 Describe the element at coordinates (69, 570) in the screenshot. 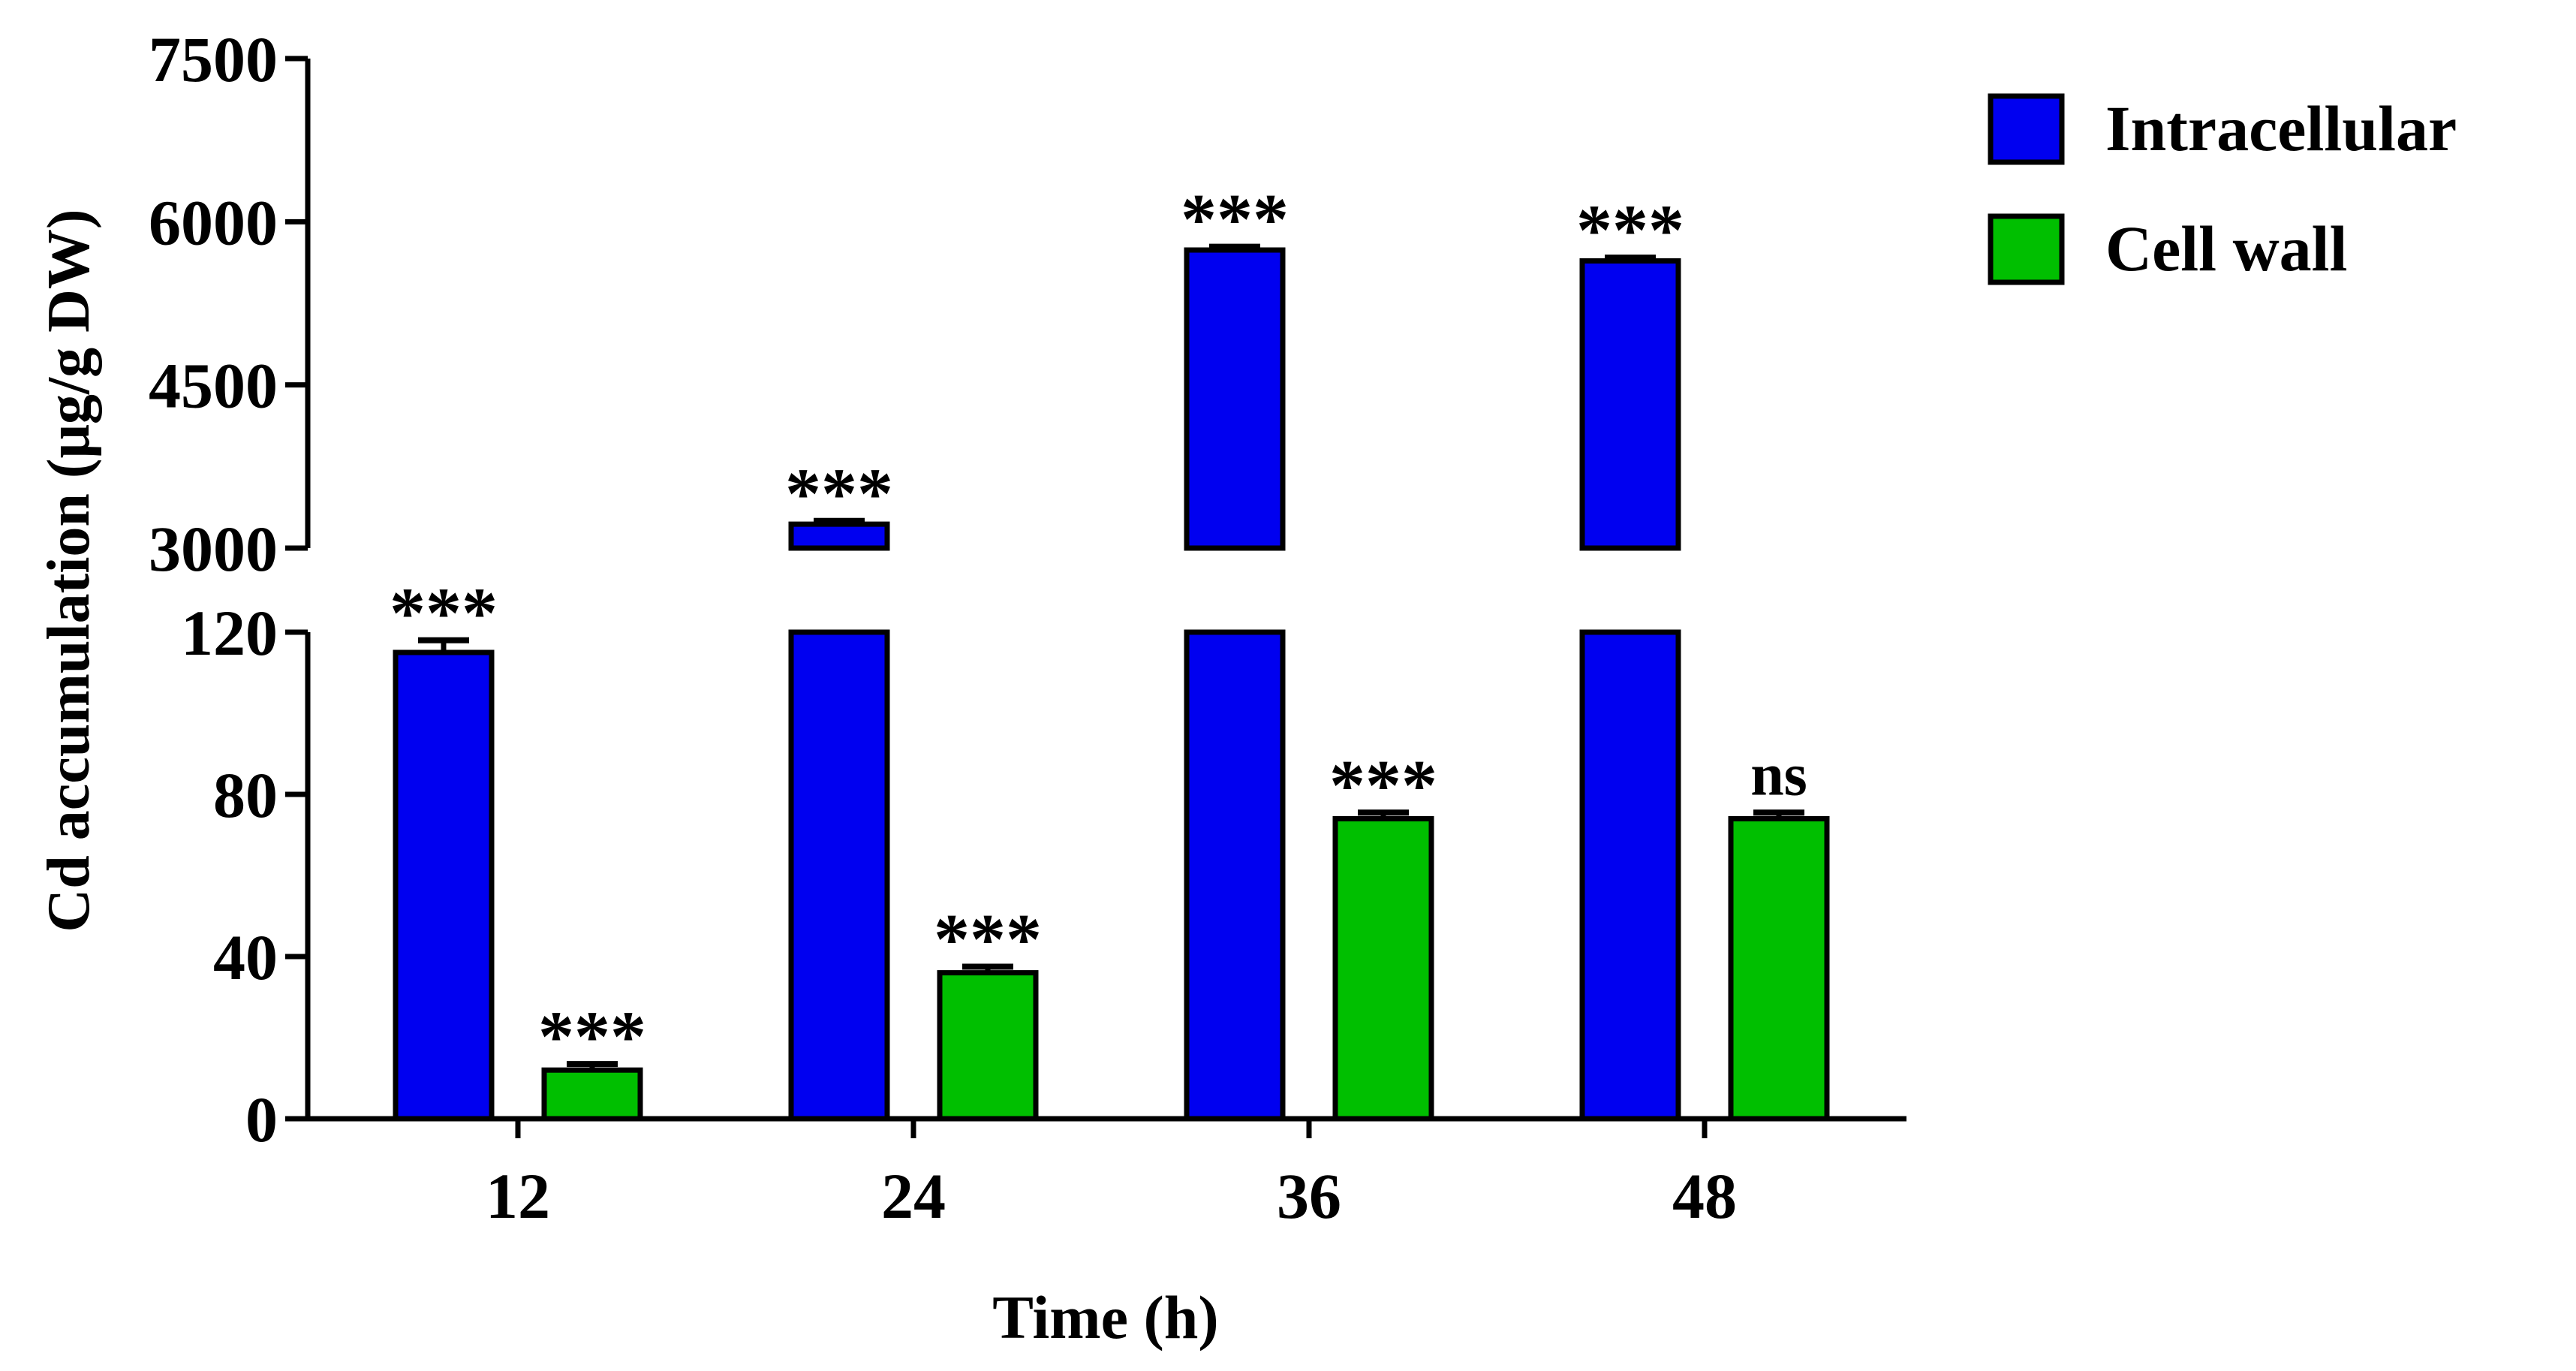

I see `y-axis-label: Cd accumulation (μg/g DW)` at that location.